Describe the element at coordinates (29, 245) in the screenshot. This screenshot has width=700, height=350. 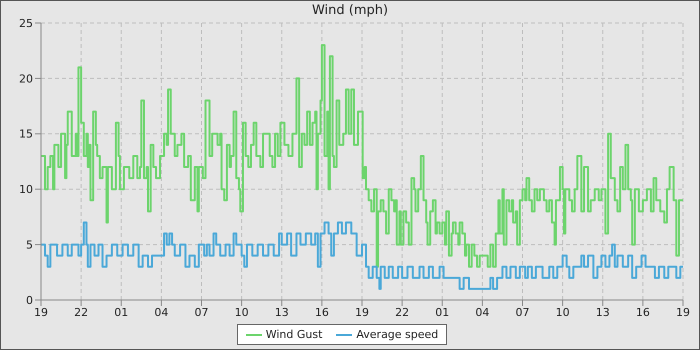
I see `y-tick-label: 5` at that location.